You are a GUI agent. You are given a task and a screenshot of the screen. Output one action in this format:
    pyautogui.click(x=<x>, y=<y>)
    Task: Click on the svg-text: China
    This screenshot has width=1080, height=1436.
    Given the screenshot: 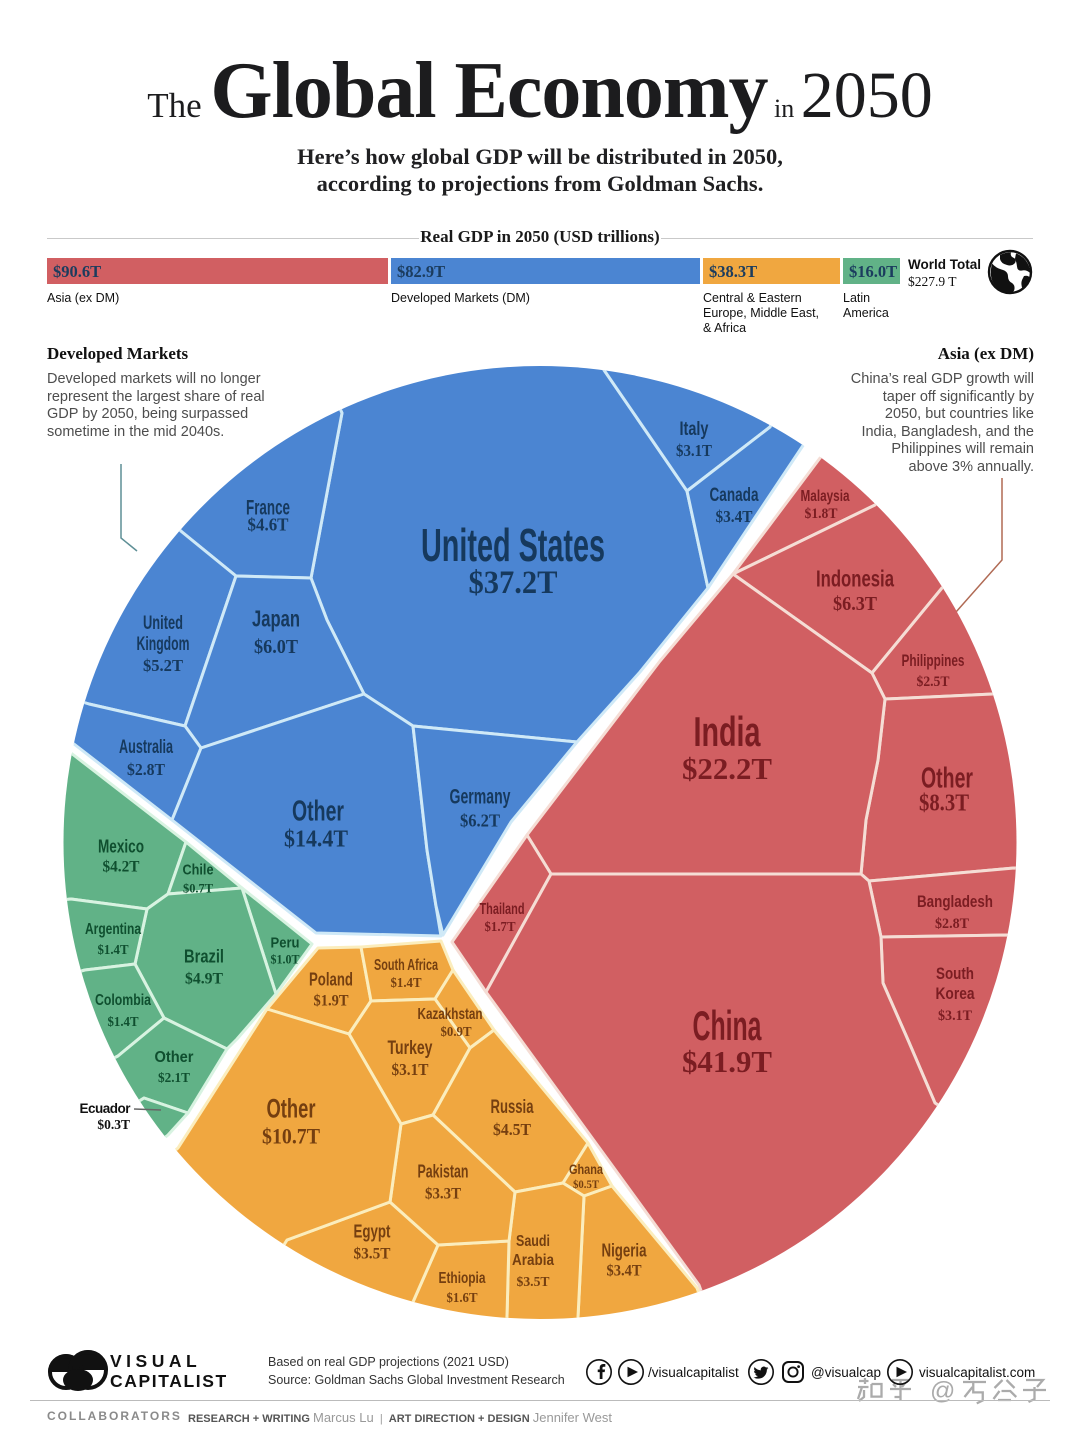 What is the action you would take?
    pyautogui.click(x=727, y=1025)
    